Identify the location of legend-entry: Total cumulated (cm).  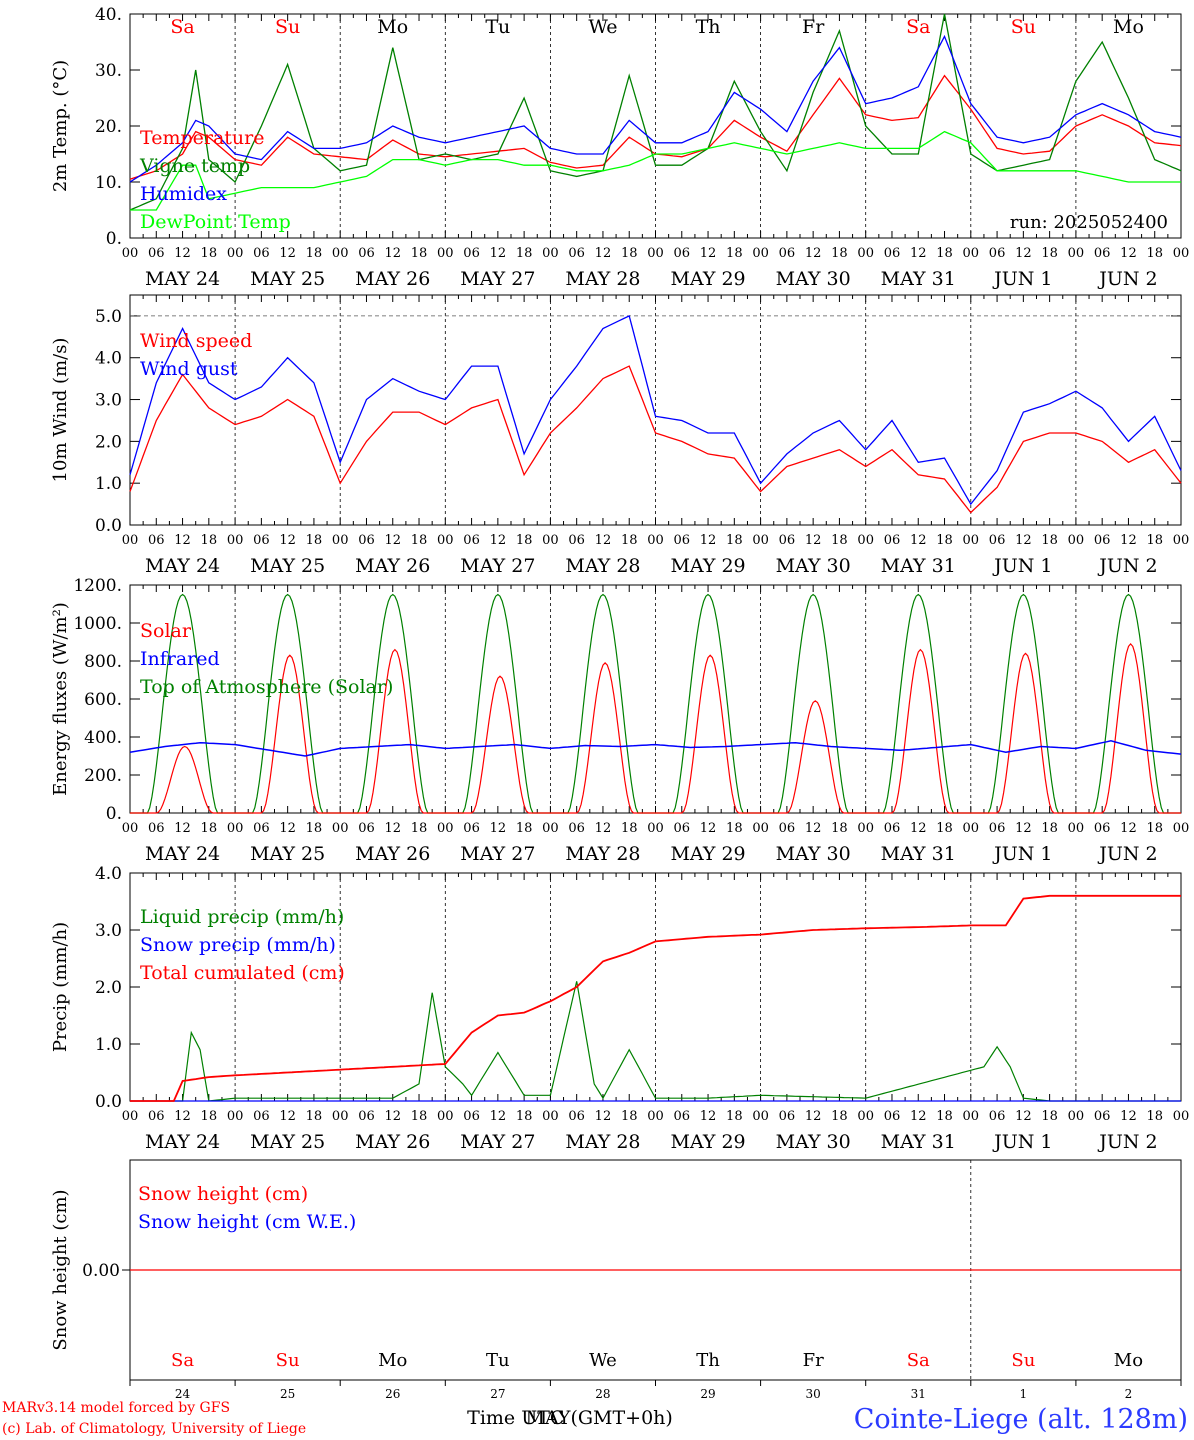
(242, 973).